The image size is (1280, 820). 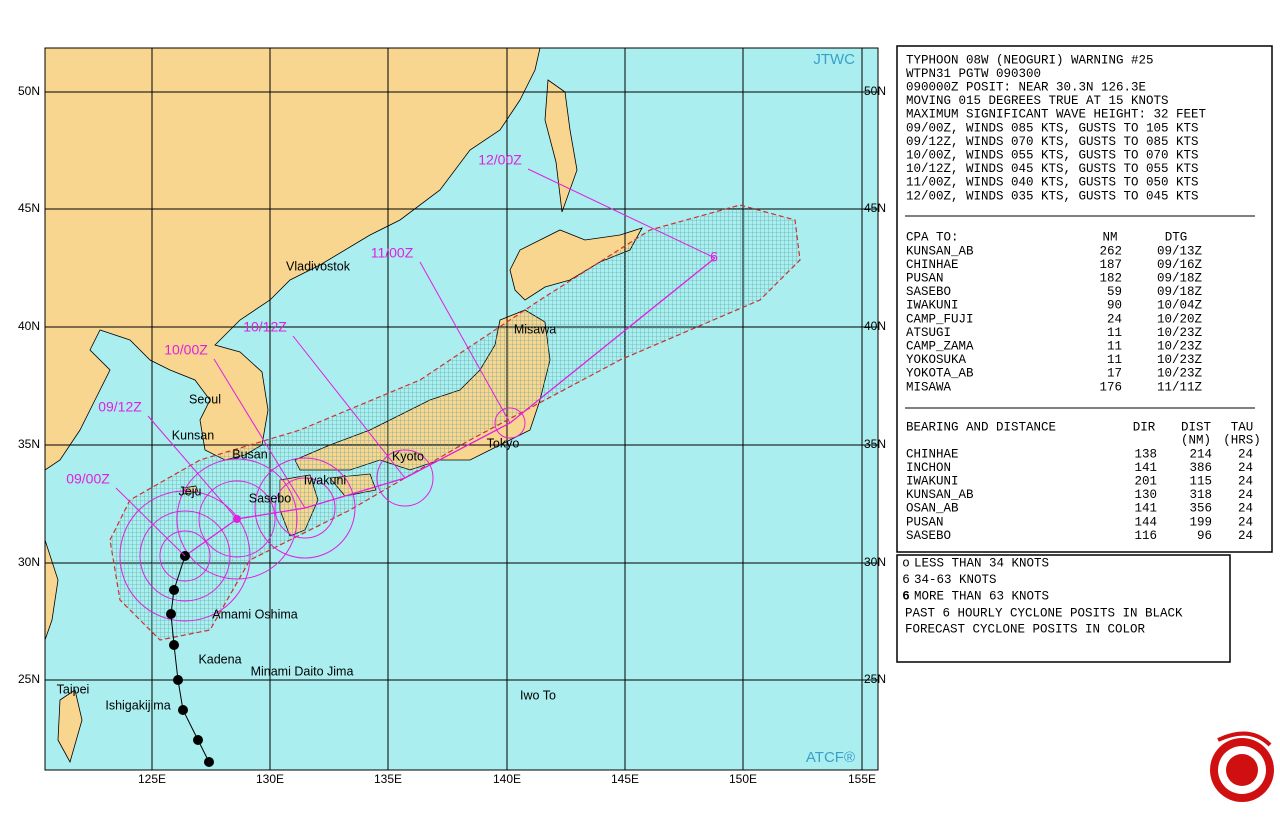 What do you see at coordinates (875, 679) in the screenshot?
I see `lat-label: 25N` at bounding box center [875, 679].